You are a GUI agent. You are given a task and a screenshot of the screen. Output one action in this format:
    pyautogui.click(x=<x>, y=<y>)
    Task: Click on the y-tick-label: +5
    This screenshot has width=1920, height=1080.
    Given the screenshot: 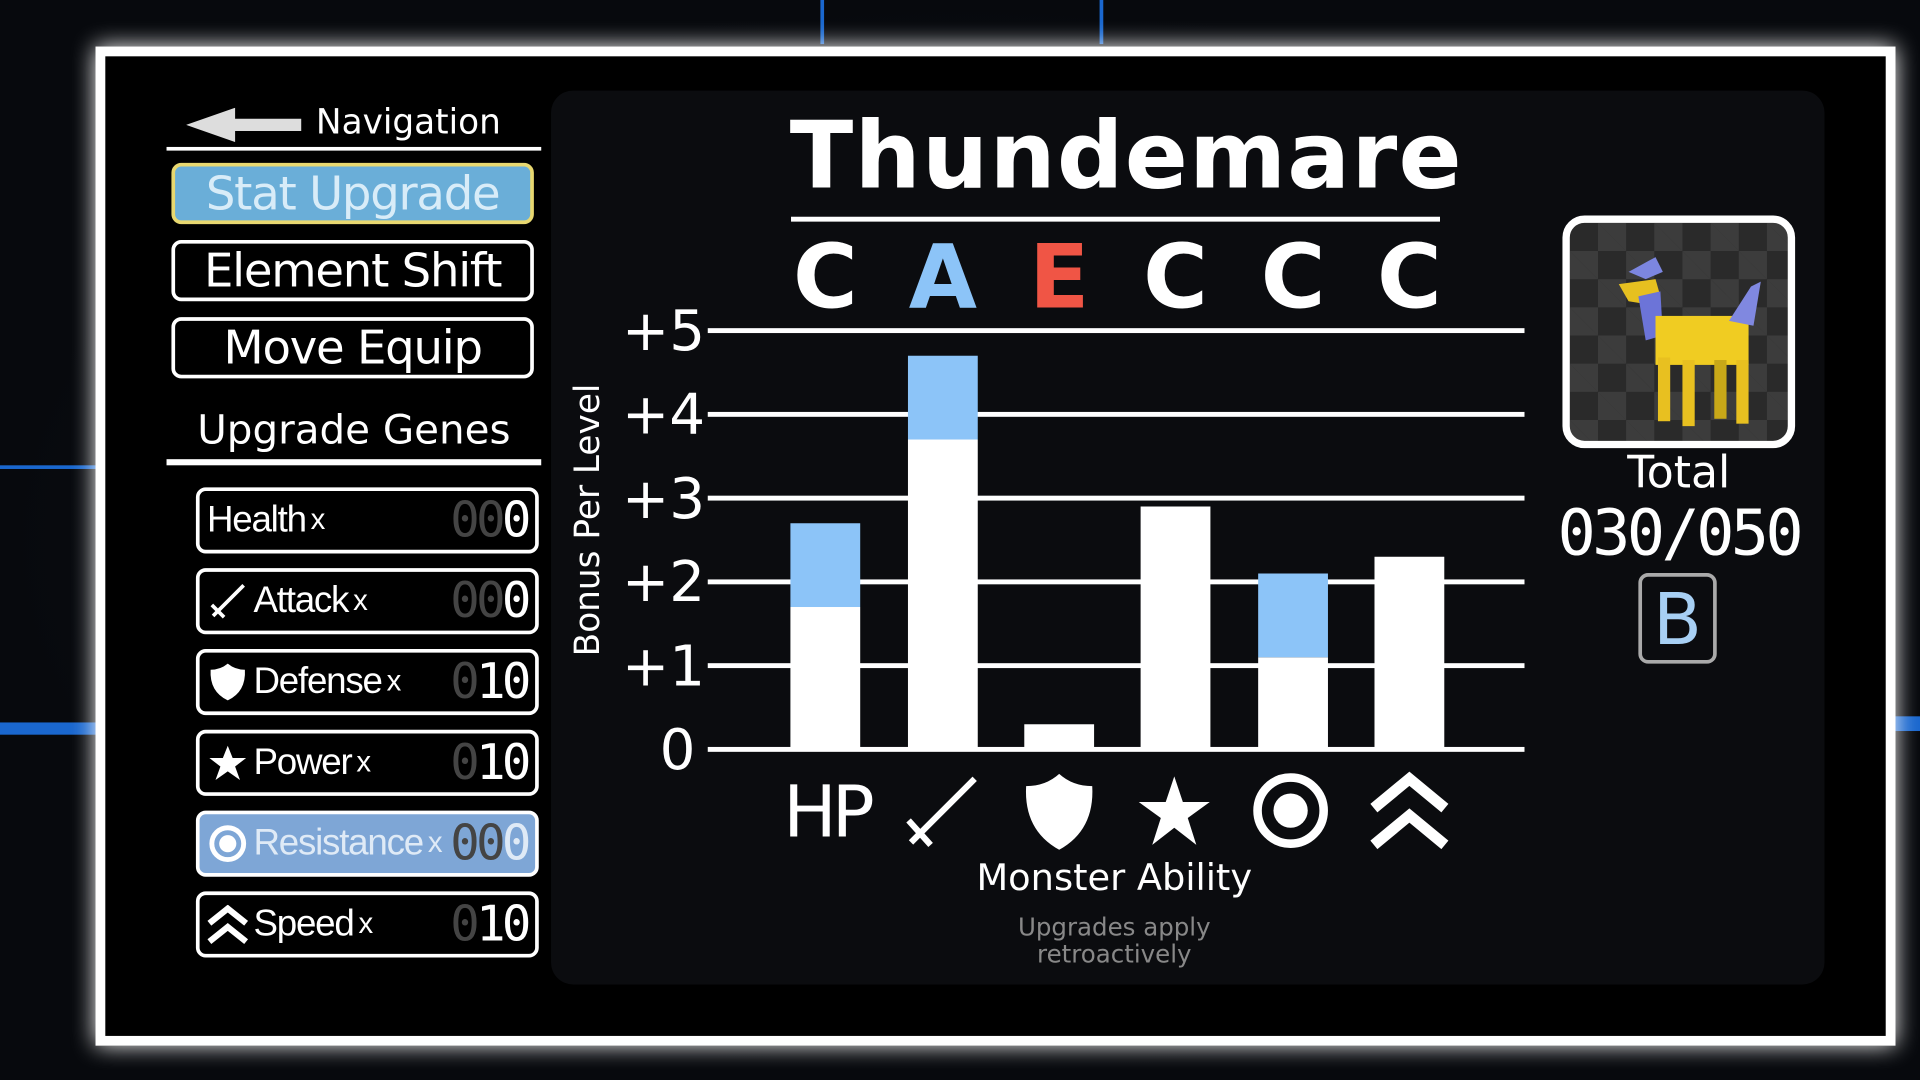 What is the action you would take?
    pyautogui.click(x=664, y=330)
    